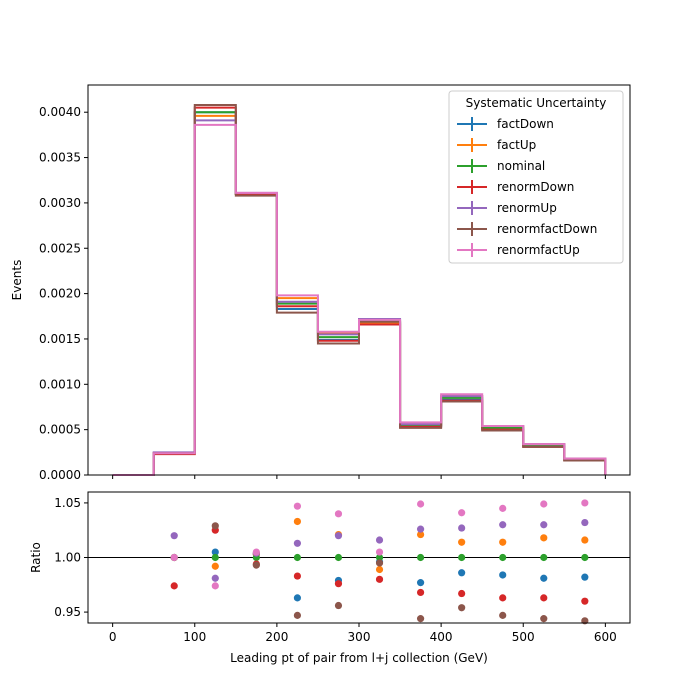 Image resolution: width=700 pixels, height=700 pixels. What do you see at coordinates (536, 103) in the screenshot?
I see `legend-title: Systematic Uncertainty` at bounding box center [536, 103].